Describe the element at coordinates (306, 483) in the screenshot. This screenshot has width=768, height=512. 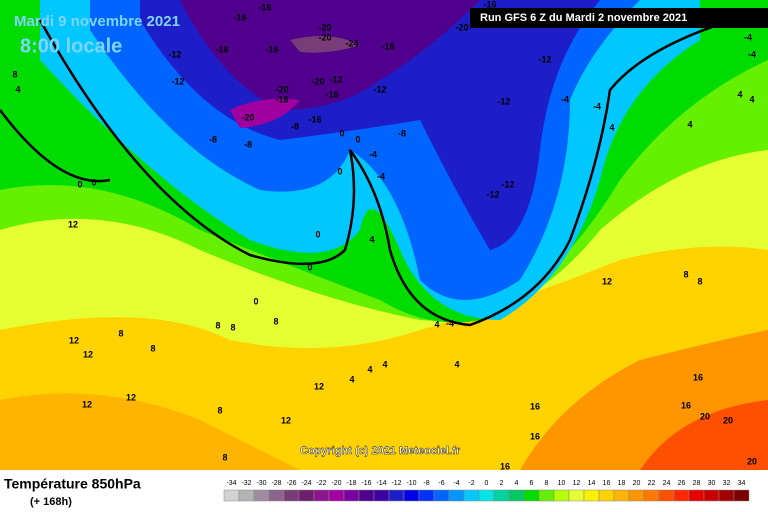
I see `legend-value: -24` at that location.